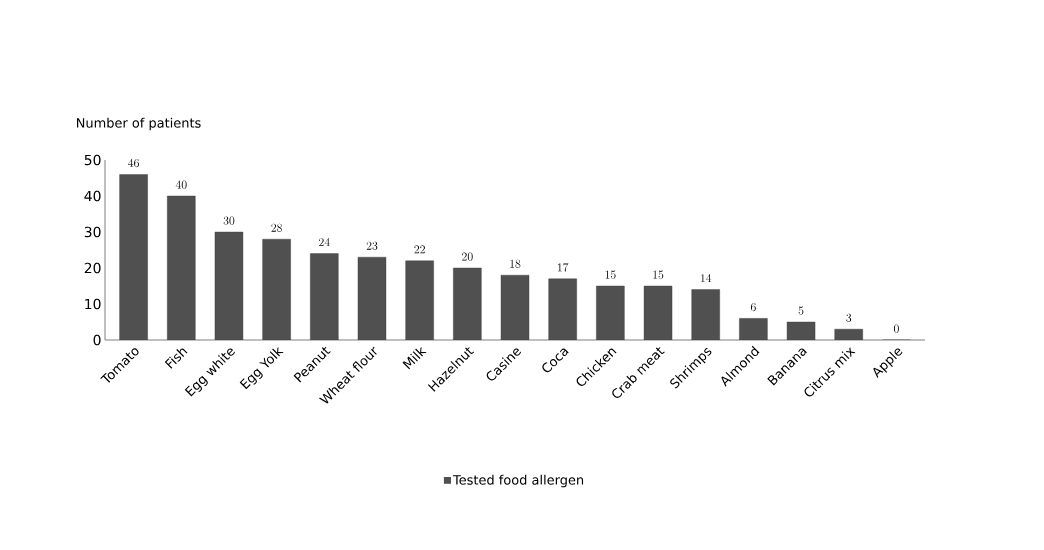 This screenshot has height=550, width=1044. I want to click on data-label: 17, so click(563, 267).